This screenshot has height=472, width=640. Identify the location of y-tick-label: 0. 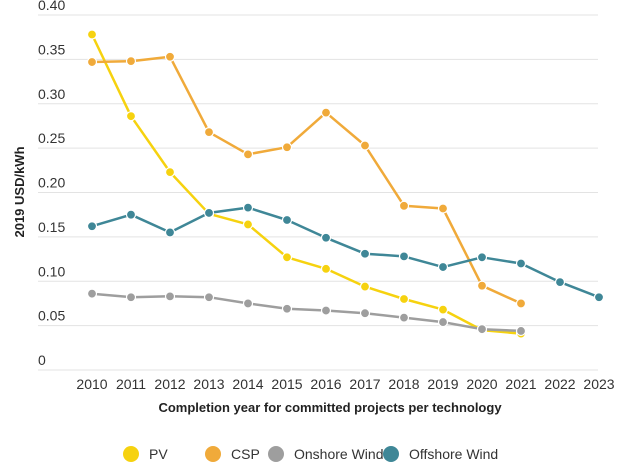
(42, 360).